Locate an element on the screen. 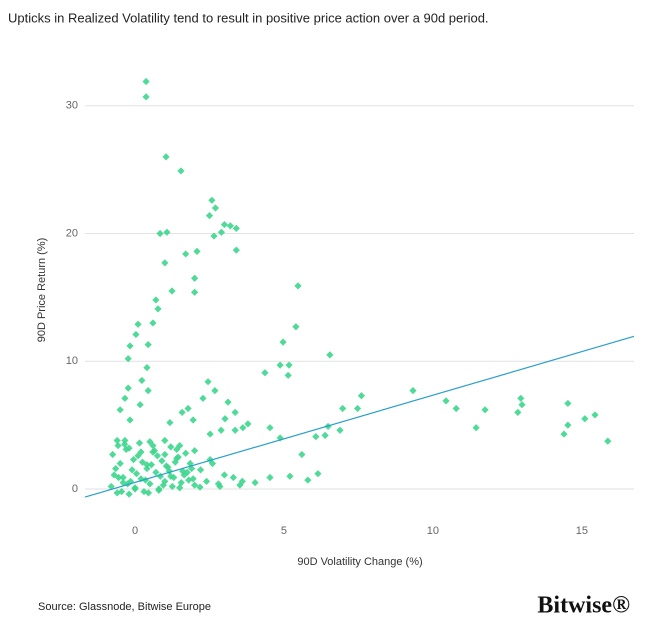 The width and height of the screenshot is (671, 631). y-tick-label: 30 is located at coordinates (72, 106).